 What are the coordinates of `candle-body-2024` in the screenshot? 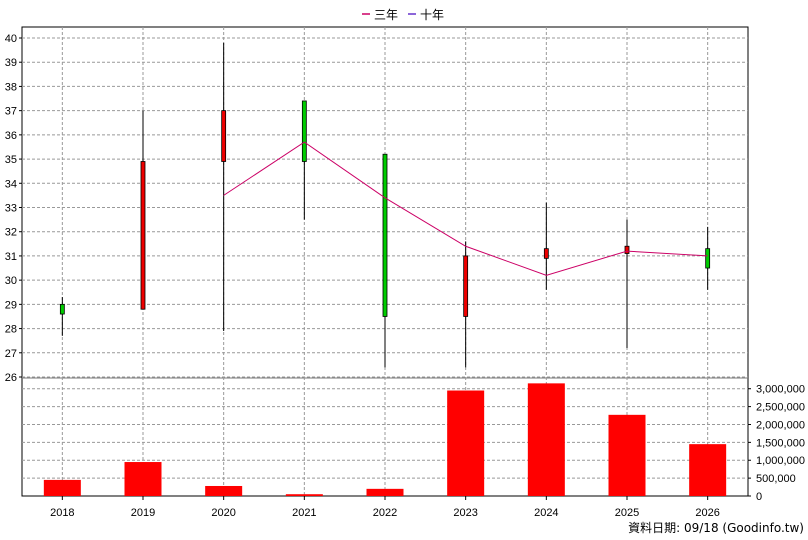 It's located at (546, 253).